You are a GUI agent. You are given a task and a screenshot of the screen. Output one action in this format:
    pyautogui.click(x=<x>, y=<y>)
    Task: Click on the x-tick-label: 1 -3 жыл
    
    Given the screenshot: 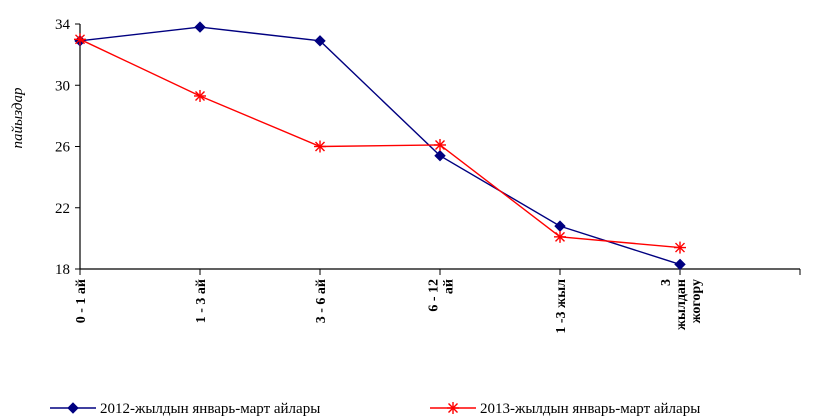 What is the action you would take?
    pyautogui.click(x=561, y=306)
    